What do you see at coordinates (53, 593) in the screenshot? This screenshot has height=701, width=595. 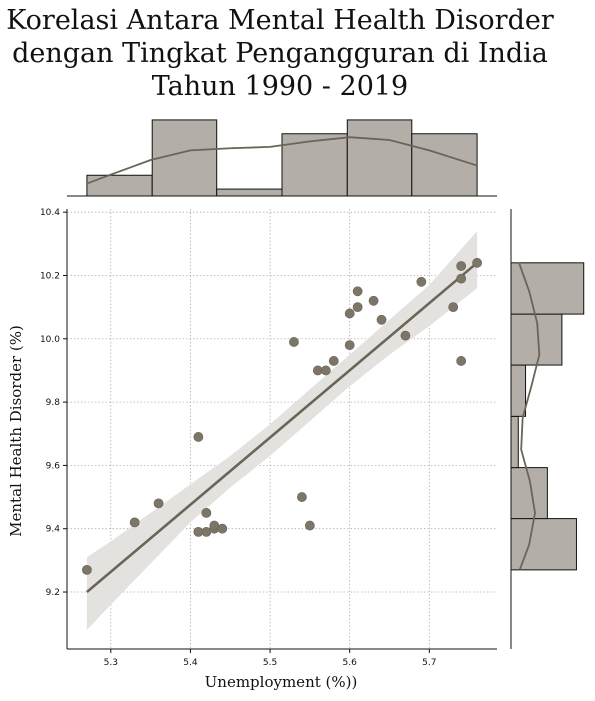 I see `y-tick-label: 9.2` at bounding box center [53, 593].